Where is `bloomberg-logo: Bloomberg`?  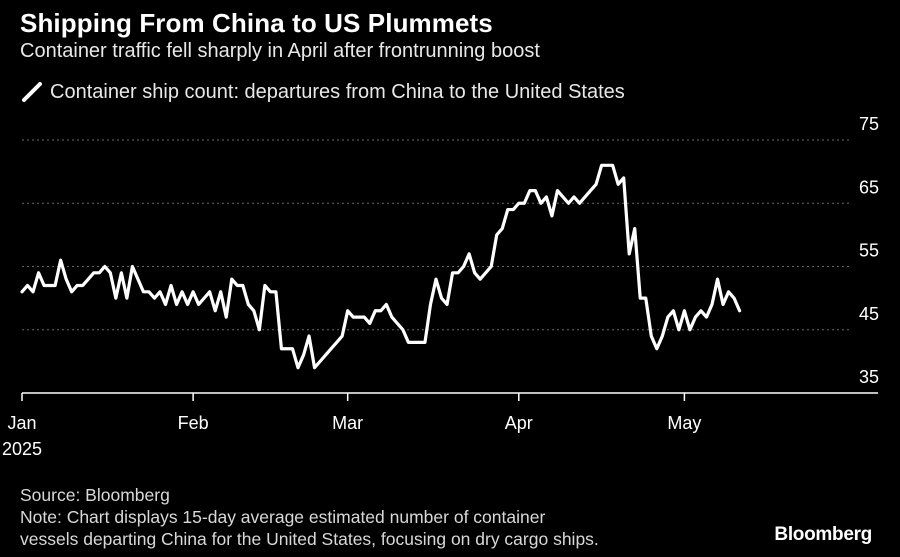
bloomberg-logo: Bloomberg is located at coordinates (823, 534).